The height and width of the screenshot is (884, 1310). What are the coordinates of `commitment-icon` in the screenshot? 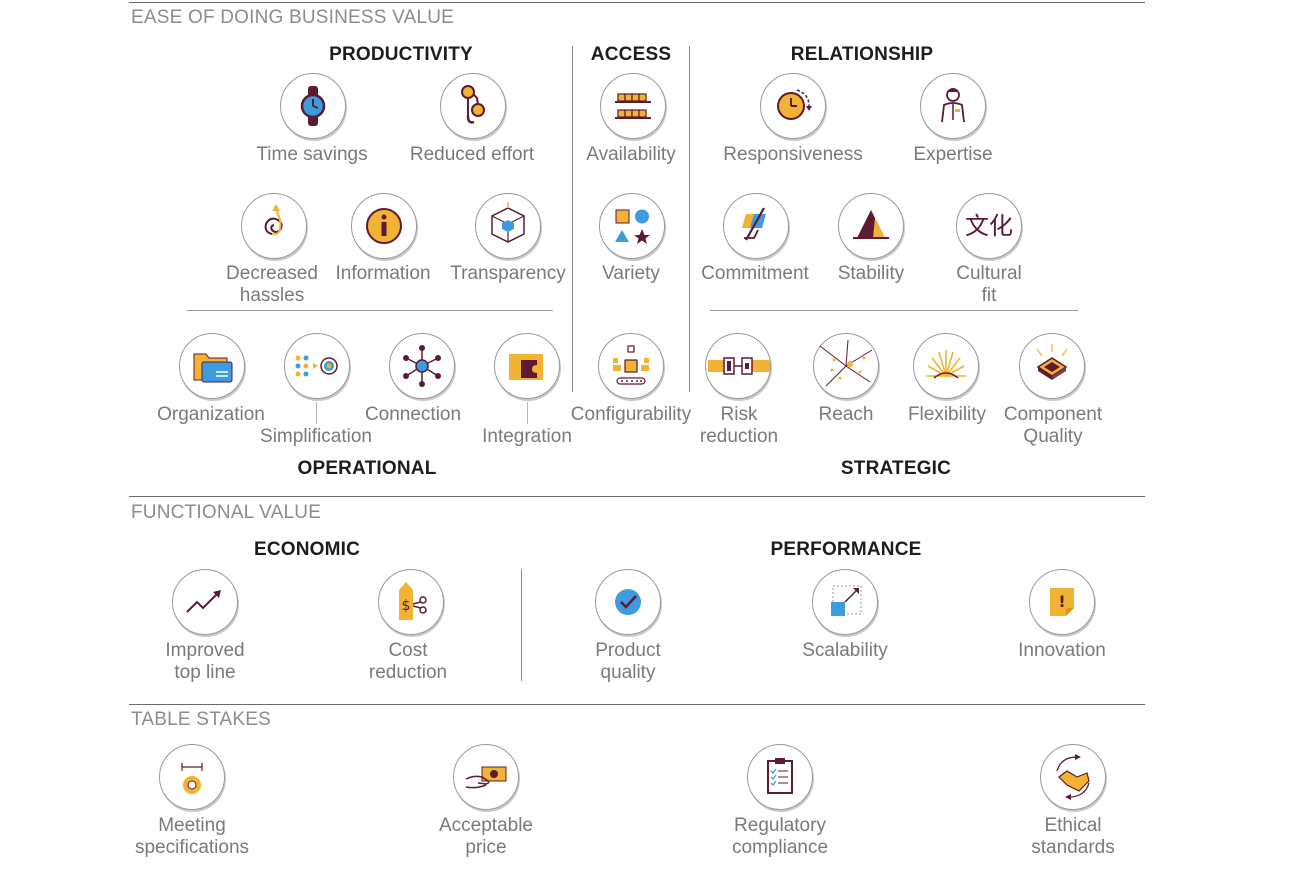 It's located at (756, 226).